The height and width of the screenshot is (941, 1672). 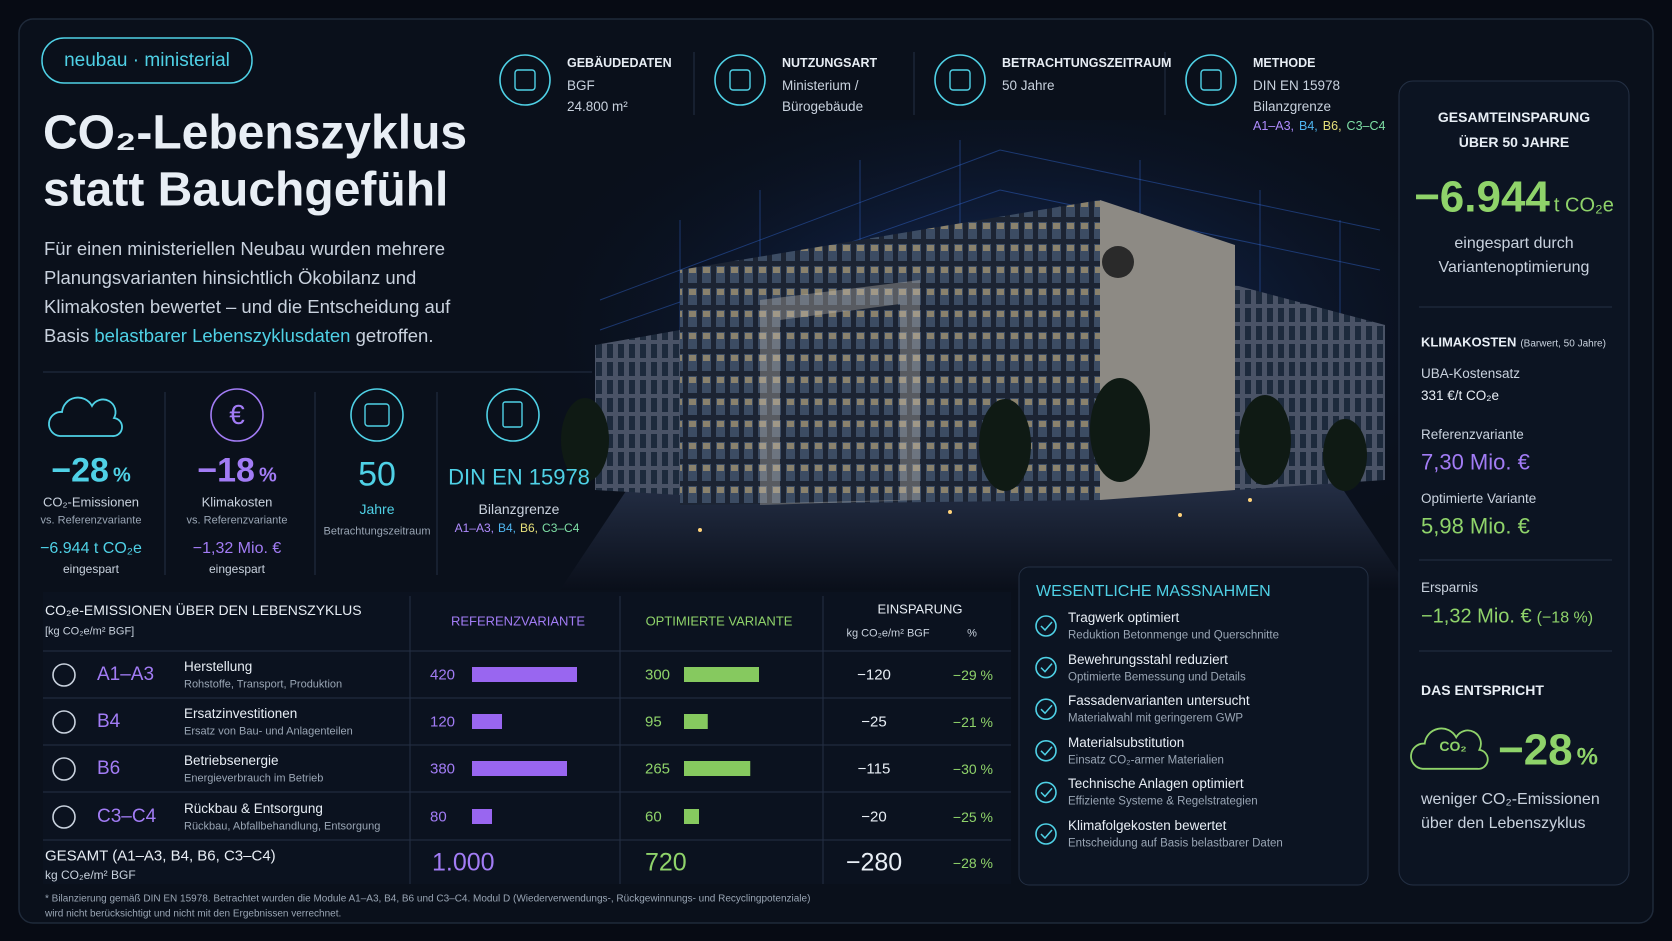 What do you see at coordinates (1472, 435) in the screenshot?
I see `ref-label: Referenzvariante` at bounding box center [1472, 435].